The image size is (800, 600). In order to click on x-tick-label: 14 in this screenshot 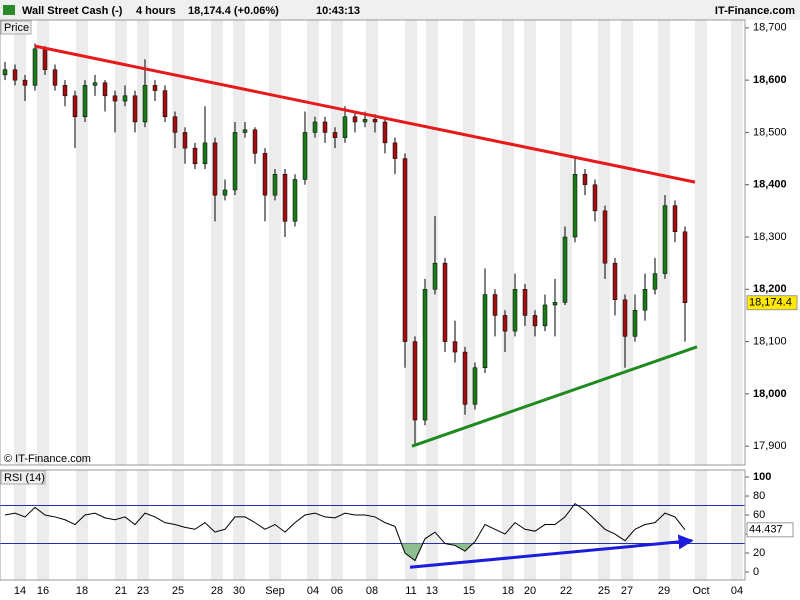, I will do `click(20, 591)`.